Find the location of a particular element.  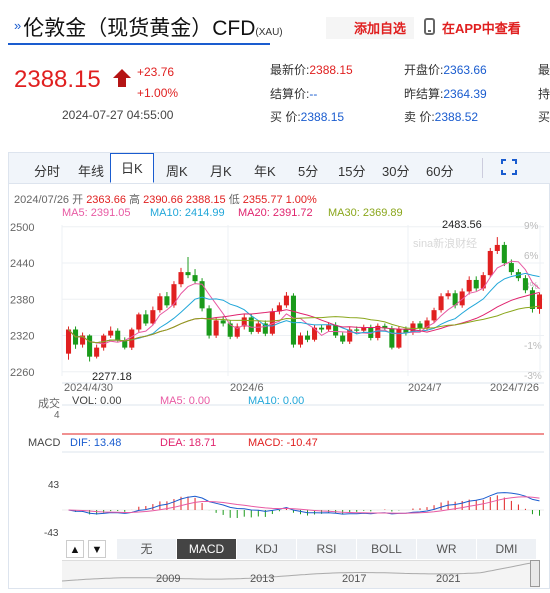

fullscreen-icon is located at coordinates (509, 167).